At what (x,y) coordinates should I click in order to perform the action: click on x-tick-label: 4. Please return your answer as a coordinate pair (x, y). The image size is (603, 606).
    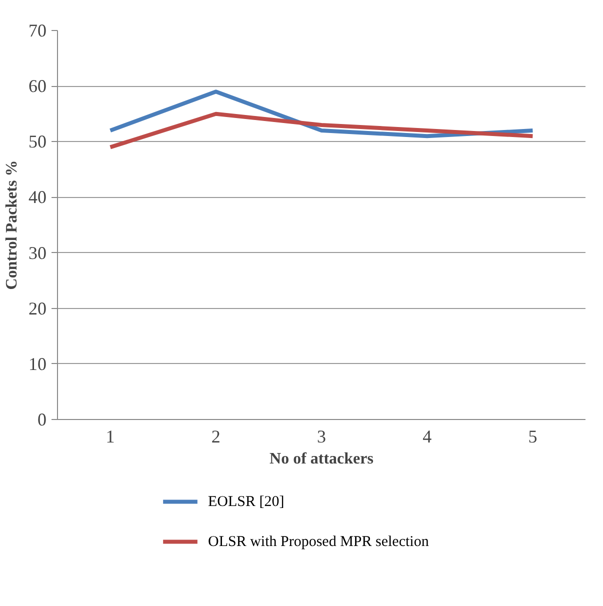
    Looking at the image, I should click on (427, 436).